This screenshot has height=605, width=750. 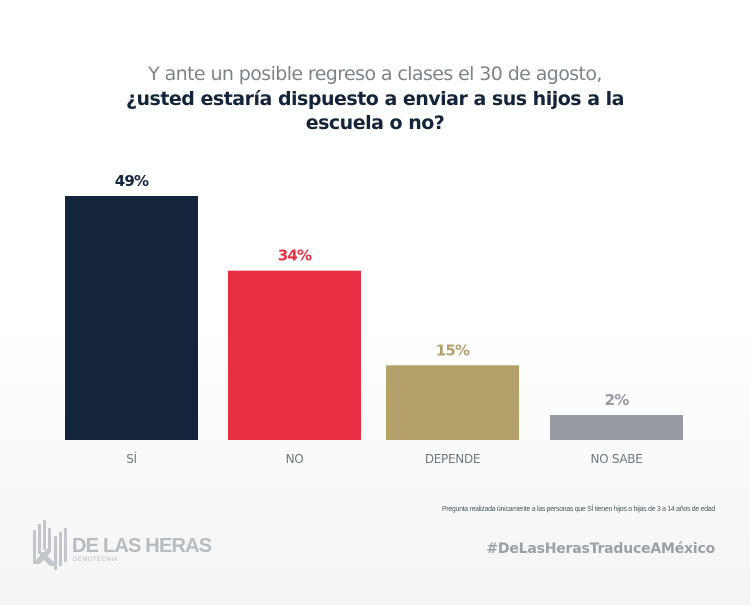 I want to click on value-label-3: 2%, so click(x=617, y=400).